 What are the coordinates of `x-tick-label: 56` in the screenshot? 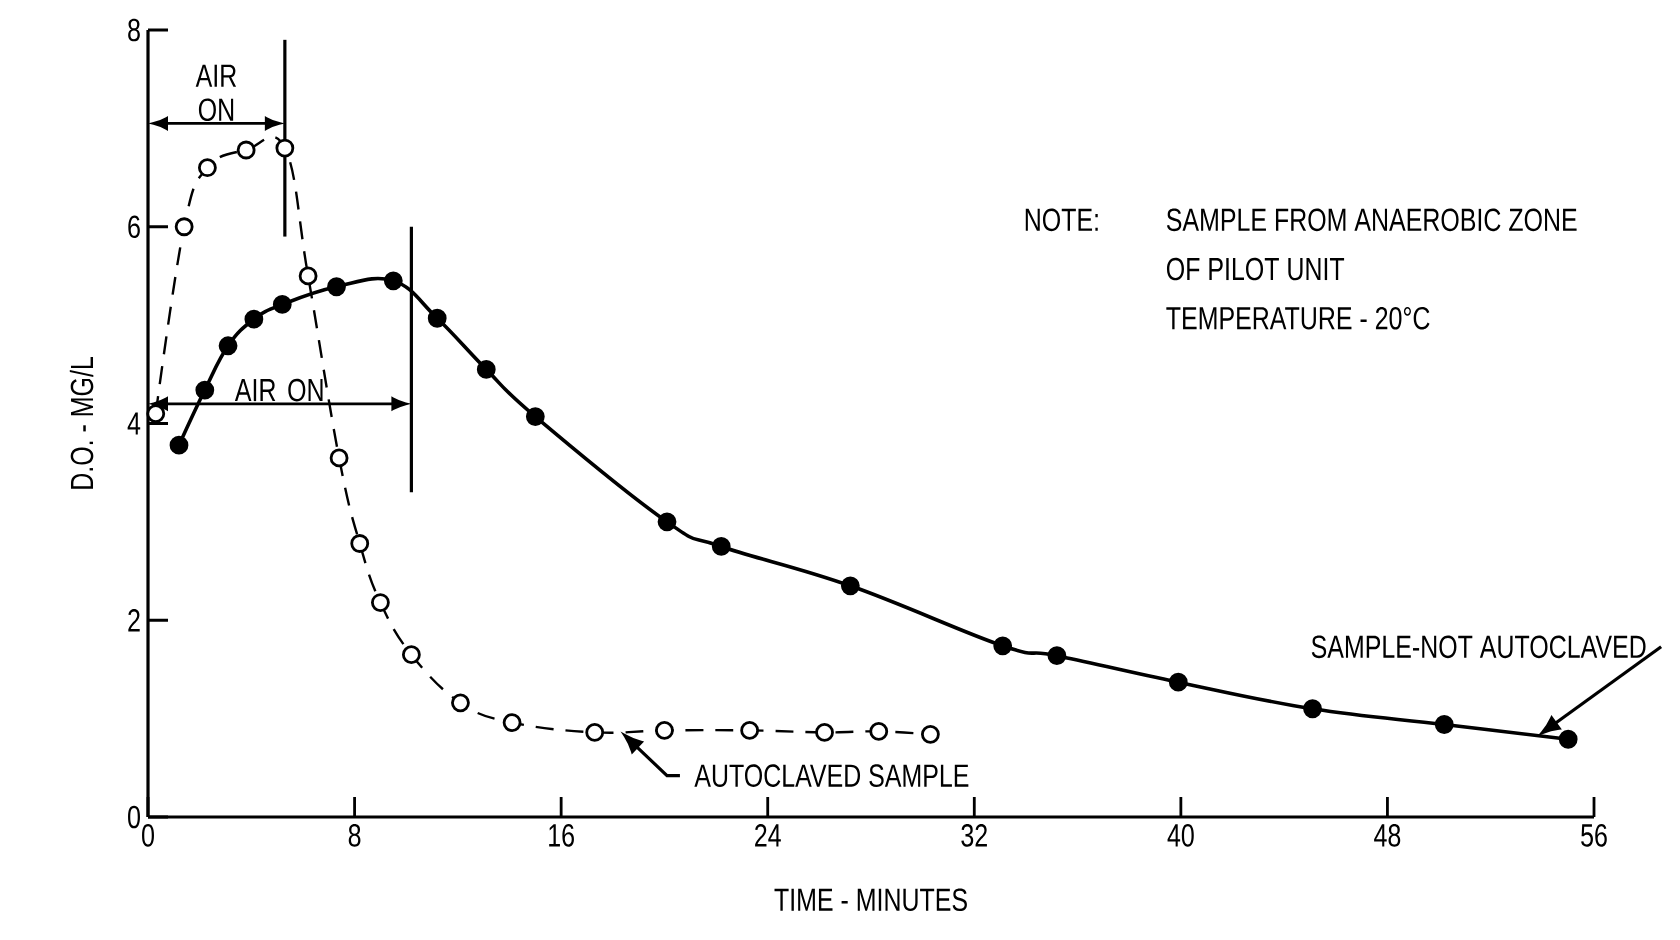 It's located at (1594, 835).